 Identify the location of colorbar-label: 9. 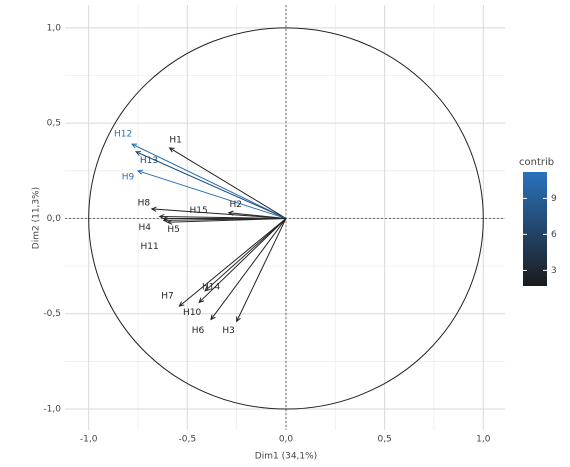
(554, 199).